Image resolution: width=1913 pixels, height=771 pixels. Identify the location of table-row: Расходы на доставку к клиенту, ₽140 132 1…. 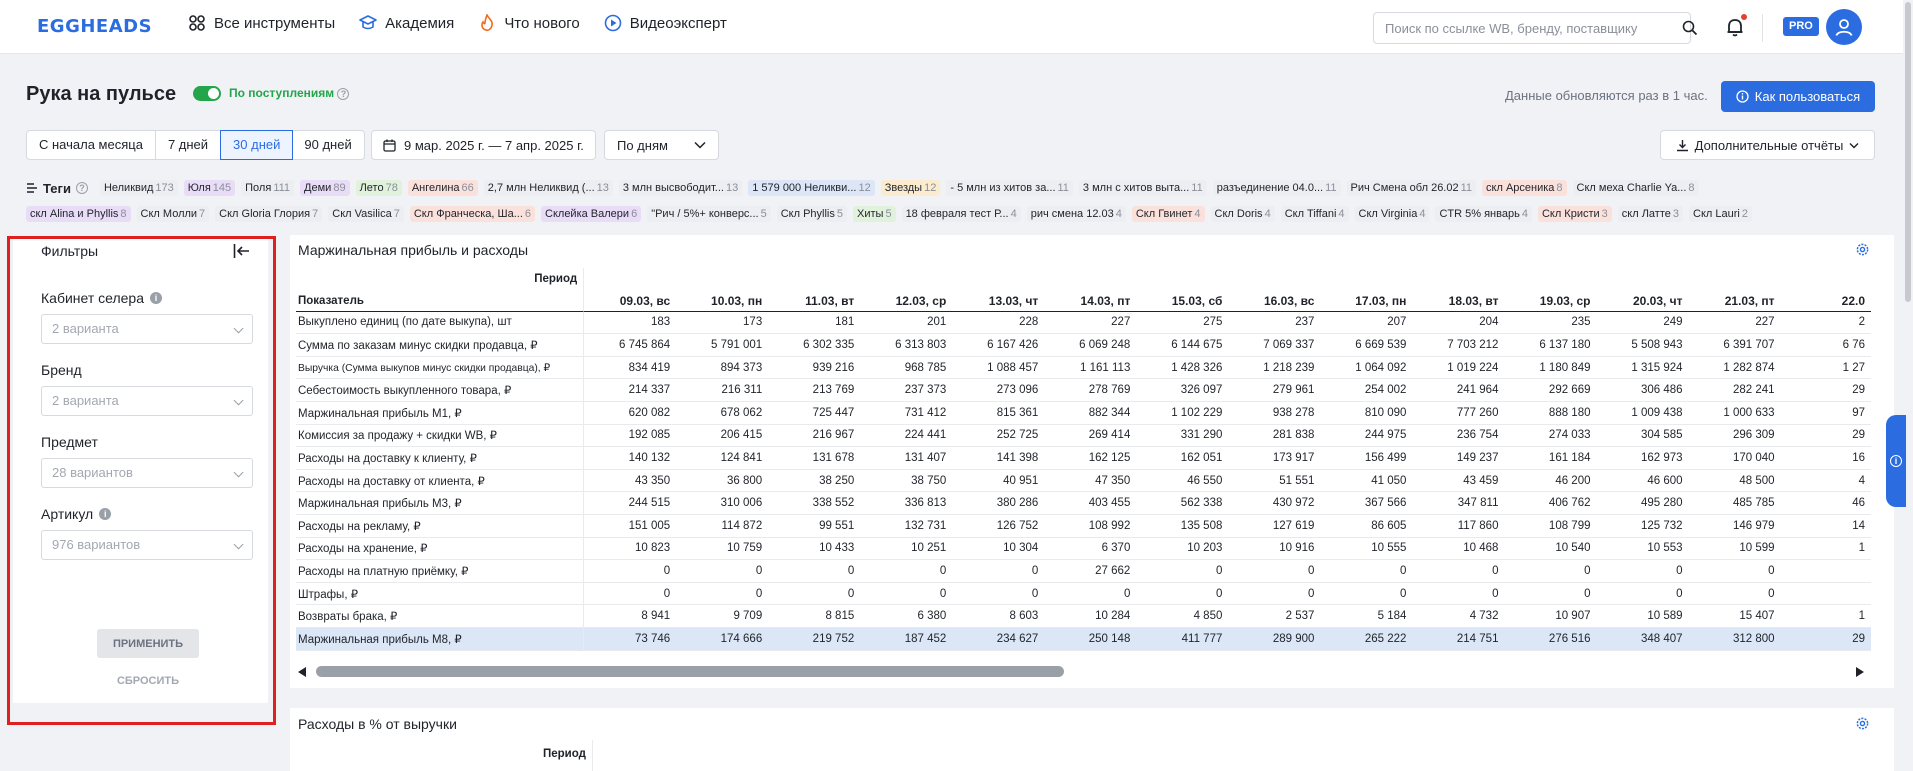
(1083, 458).